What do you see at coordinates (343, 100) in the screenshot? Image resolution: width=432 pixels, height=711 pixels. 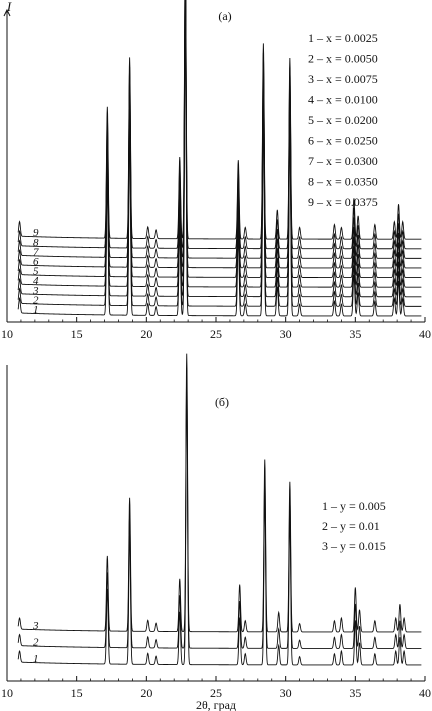 I see `legend-entry-4: 4 – x = 0.0100` at bounding box center [343, 100].